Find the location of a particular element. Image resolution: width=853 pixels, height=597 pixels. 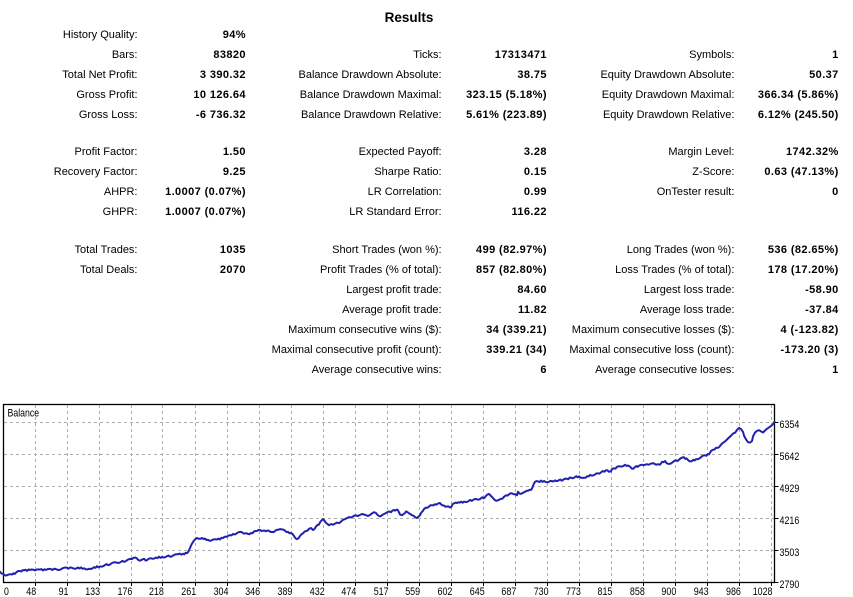

svg-text: 91 is located at coordinates (64, 591).